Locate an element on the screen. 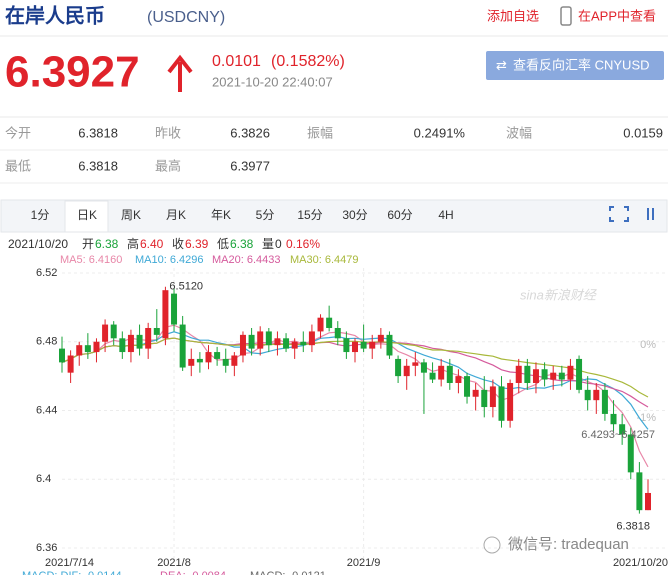 This screenshot has height=575, width=668. app-view: 在APP中查看 is located at coordinates (617, 15).